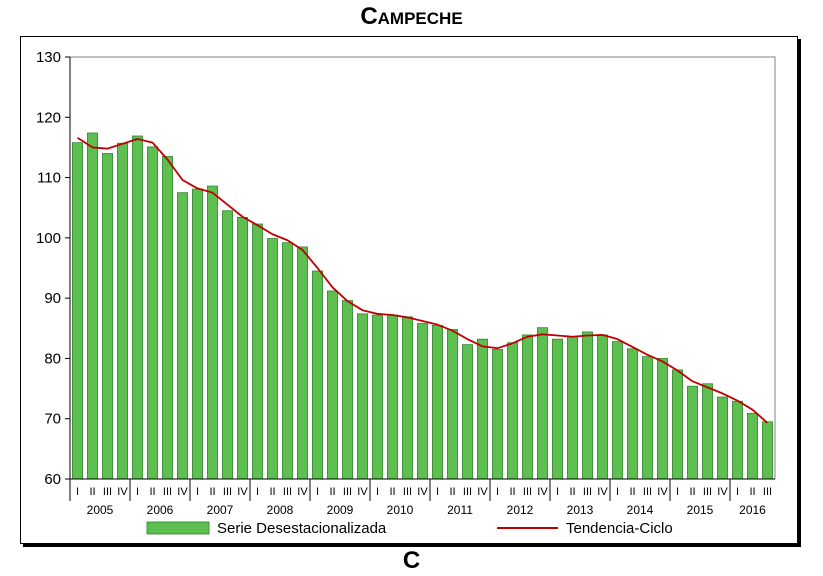 This screenshot has height=576, width=823. What do you see at coordinates (52, 358) in the screenshot?
I see `y-tick-label: 80` at bounding box center [52, 358].